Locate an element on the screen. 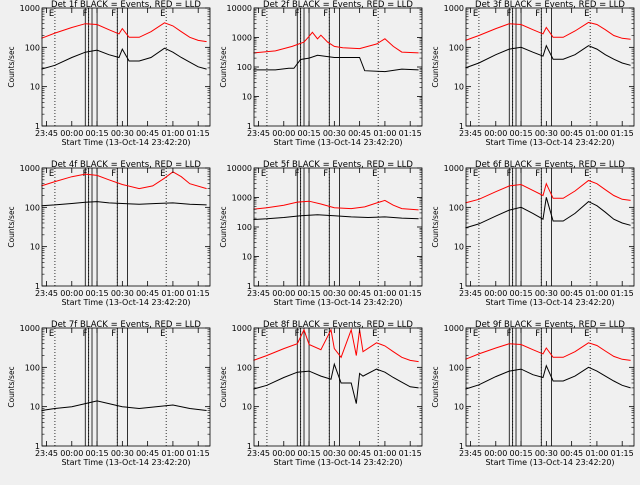 This screenshot has height=485, width=640. chart-title: Det 6f BLACK = Events, RED = LLD is located at coordinates (550, 165).